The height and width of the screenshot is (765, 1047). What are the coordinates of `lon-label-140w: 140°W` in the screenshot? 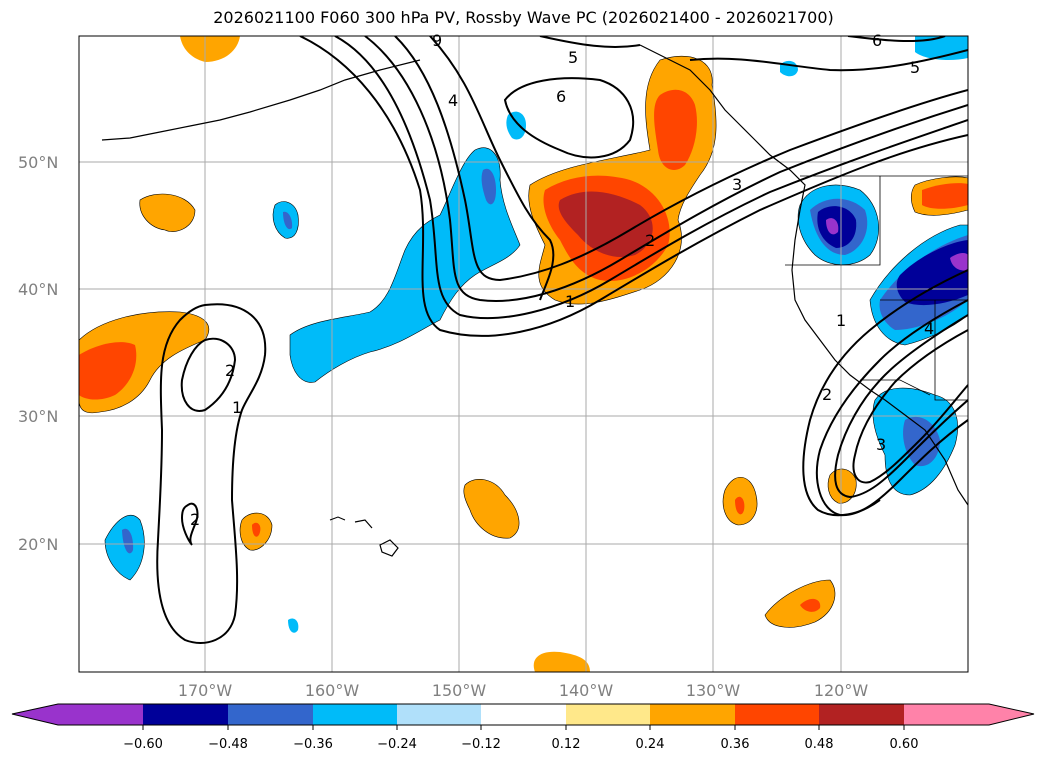 It's located at (586, 690).